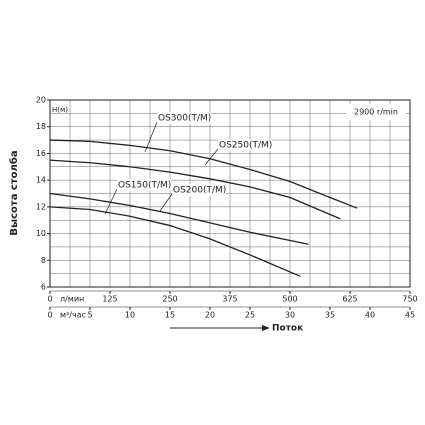 Image resolution: width=425 pixels, height=425 pixels. I want to click on x-tick-label: 20, so click(210, 315).